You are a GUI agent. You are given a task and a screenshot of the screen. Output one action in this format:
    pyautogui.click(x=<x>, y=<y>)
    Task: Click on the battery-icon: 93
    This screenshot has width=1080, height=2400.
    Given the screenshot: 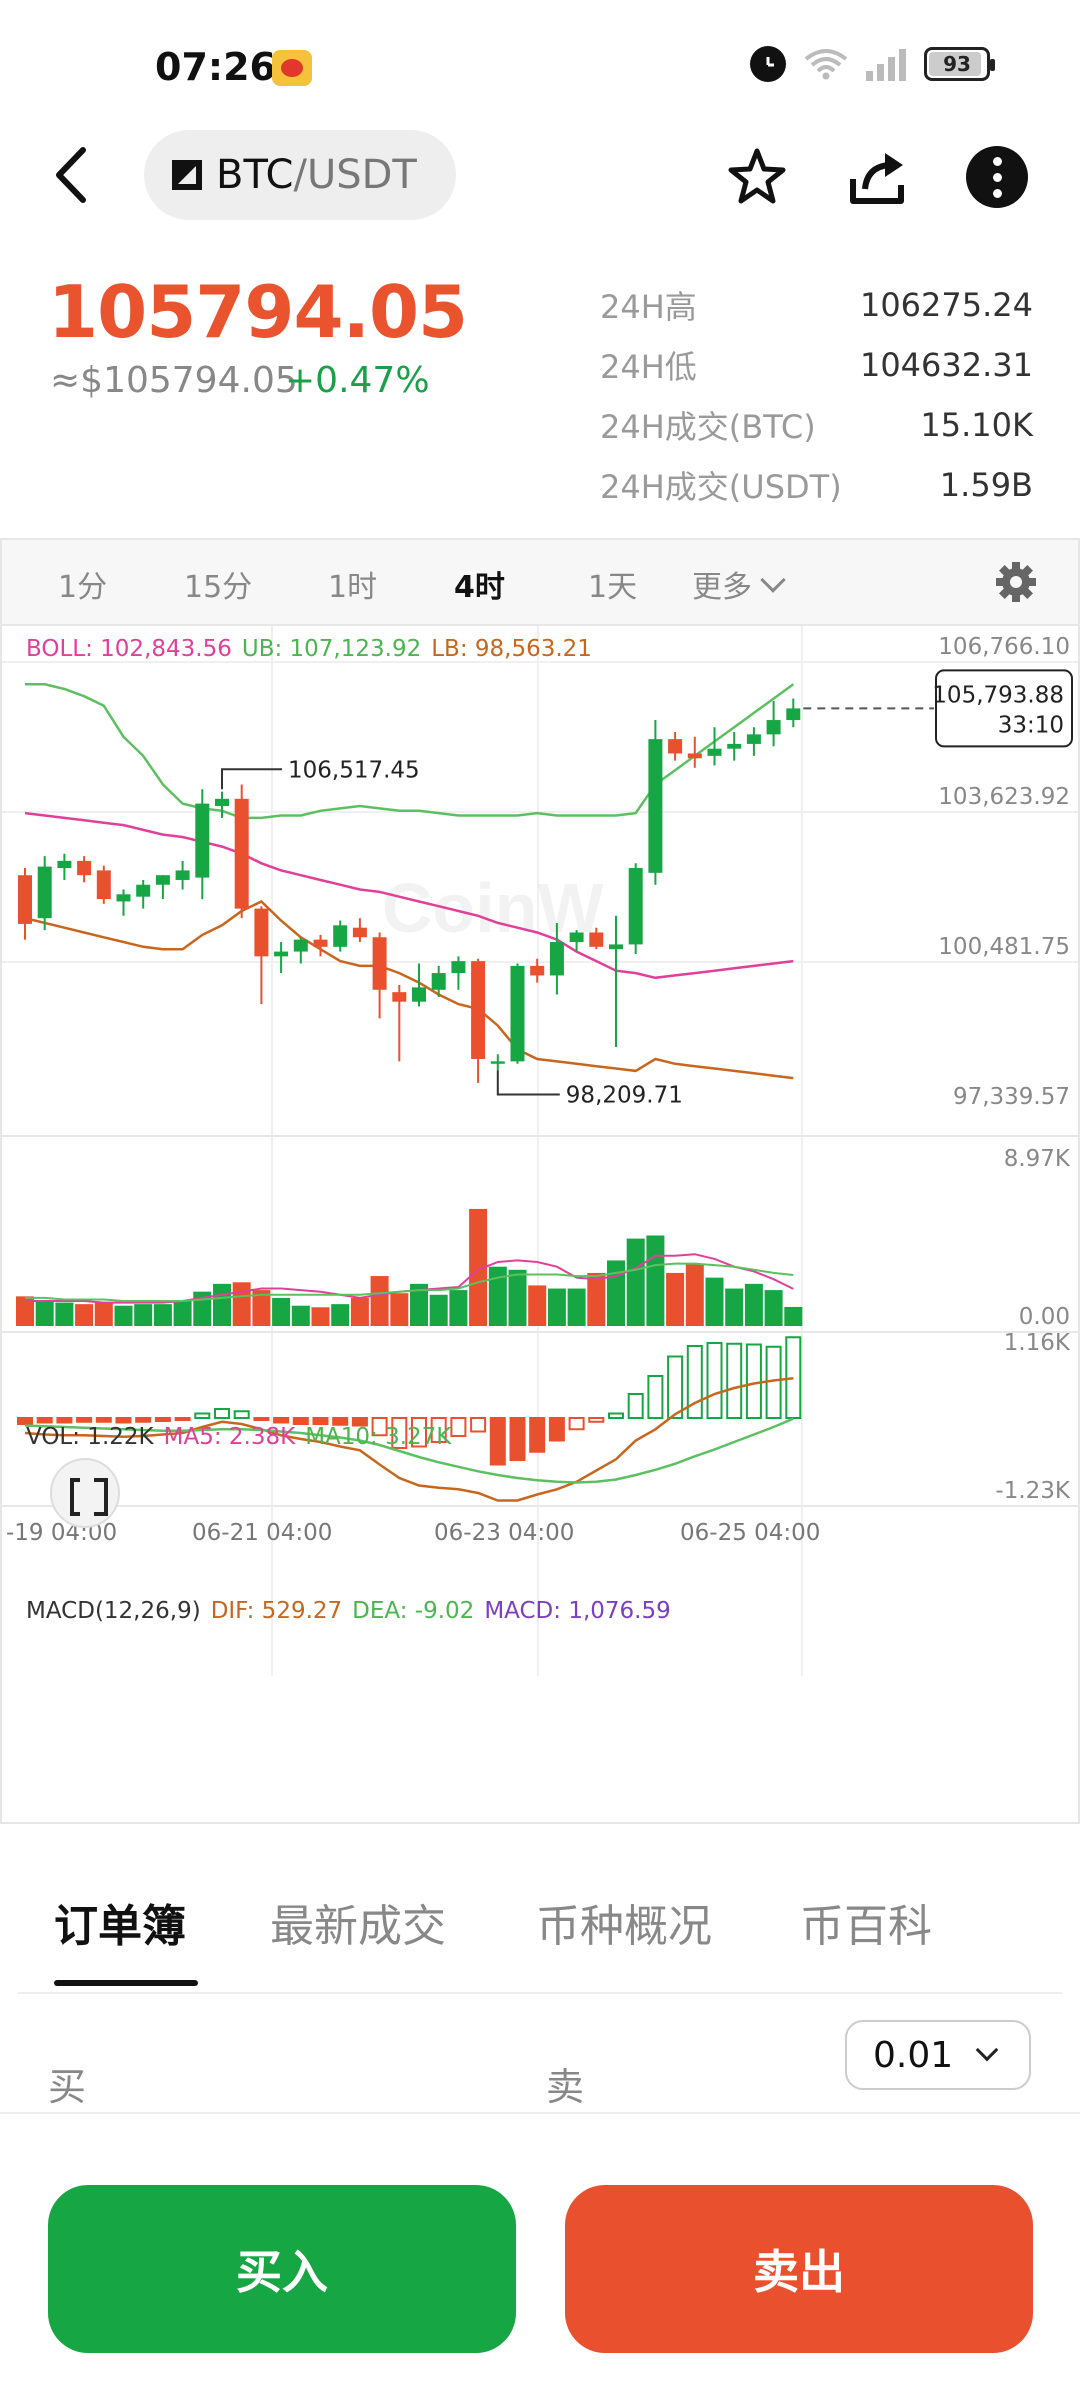 What is the action you would take?
    pyautogui.click(x=959, y=64)
    